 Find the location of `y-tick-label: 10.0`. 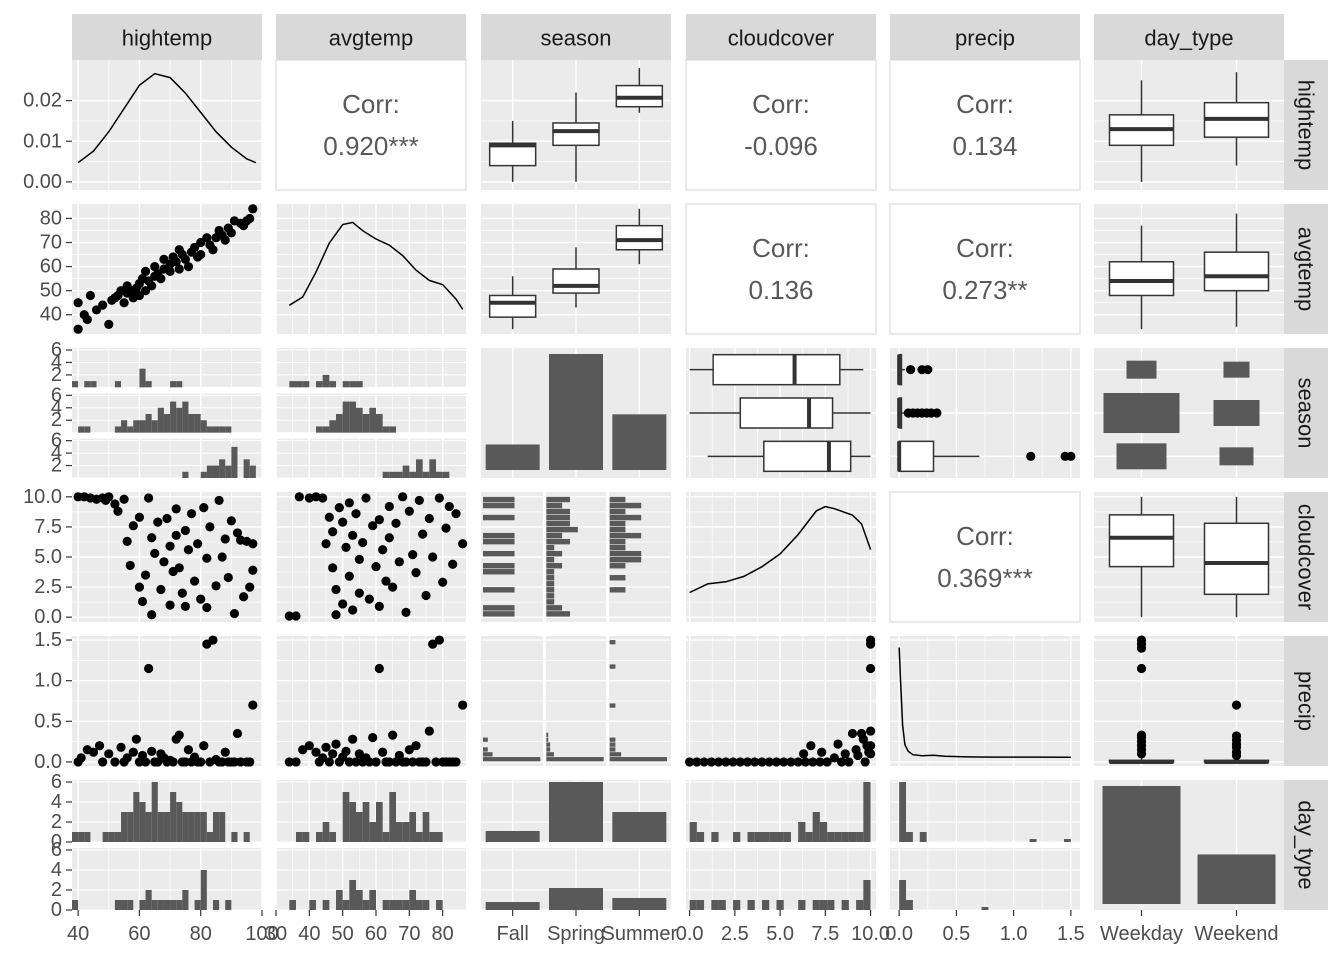

y-tick-label: 10.0 is located at coordinates (42, 497).